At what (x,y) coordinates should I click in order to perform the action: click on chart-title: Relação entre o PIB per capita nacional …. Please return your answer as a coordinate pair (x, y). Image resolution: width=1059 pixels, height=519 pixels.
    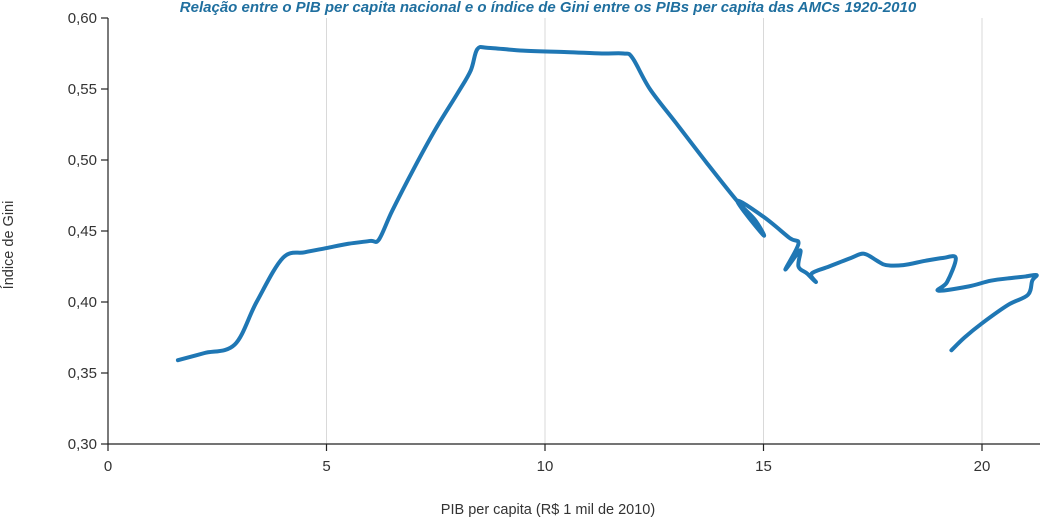
    Looking at the image, I should click on (548, 8).